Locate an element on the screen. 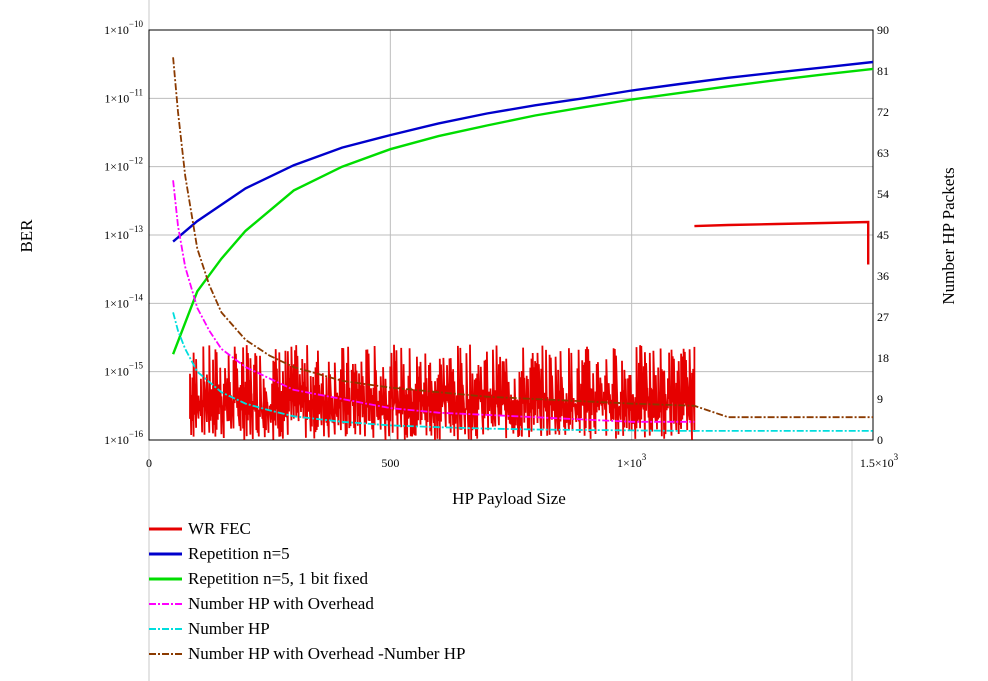 Image resolution: width=988 pixels, height=681 pixels. y2-tick-label-8: 72 is located at coordinates (883, 112).